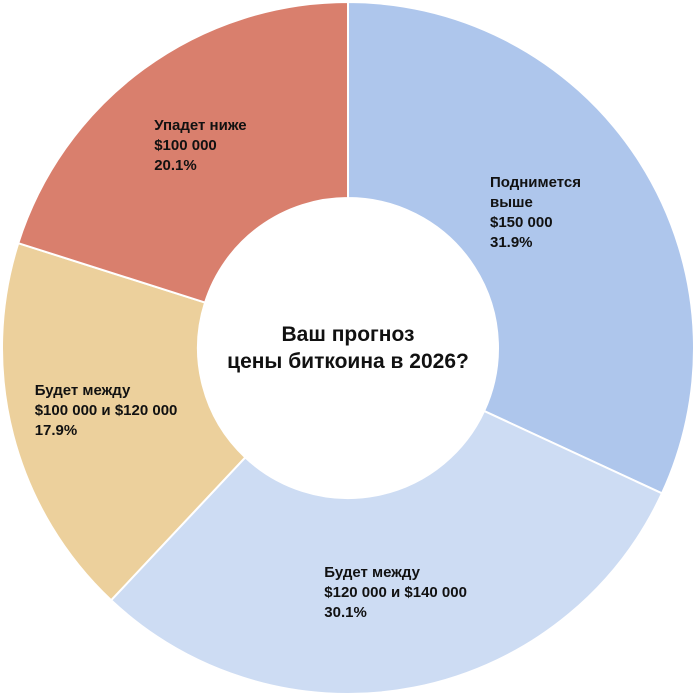 The image size is (696, 696). Describe the element at coordinates (511, 243) in the screenshot. I see `value-label: 31.9%` at that location.